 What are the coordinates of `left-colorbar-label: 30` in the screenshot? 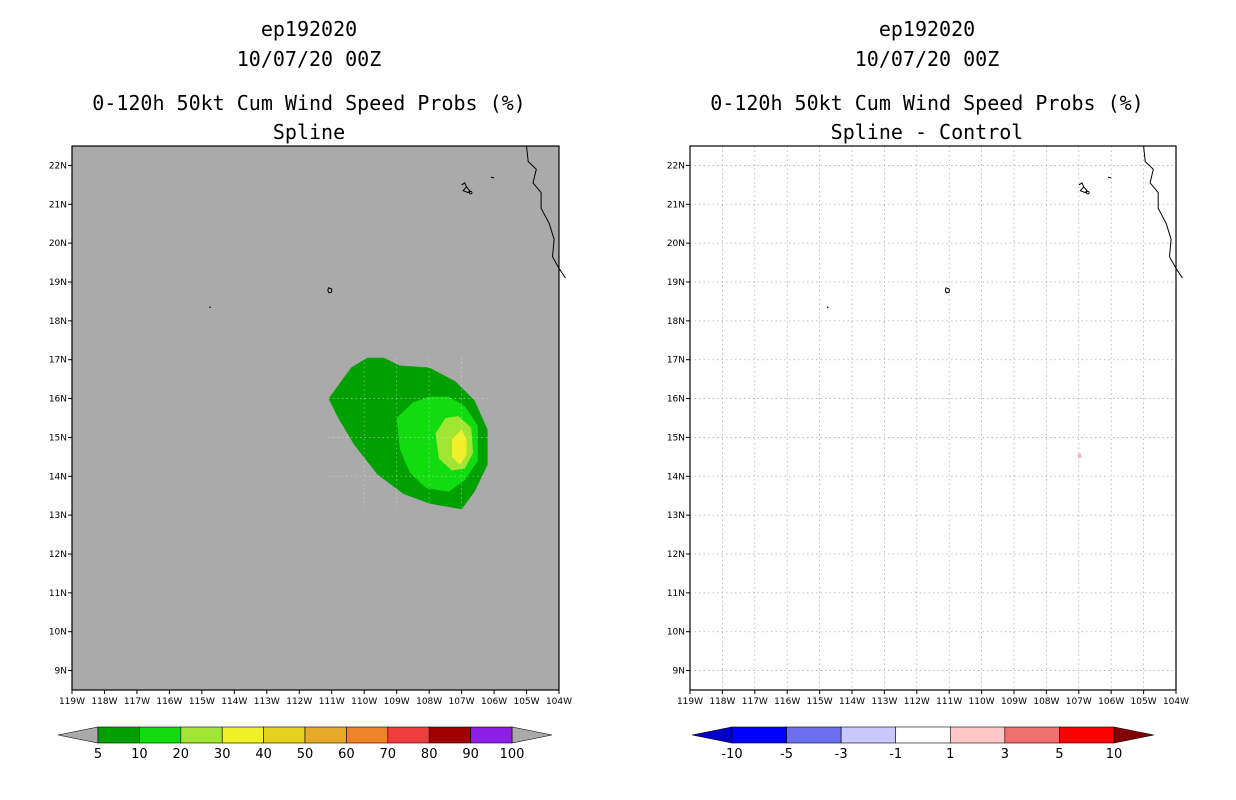 It's located at (222, 754).